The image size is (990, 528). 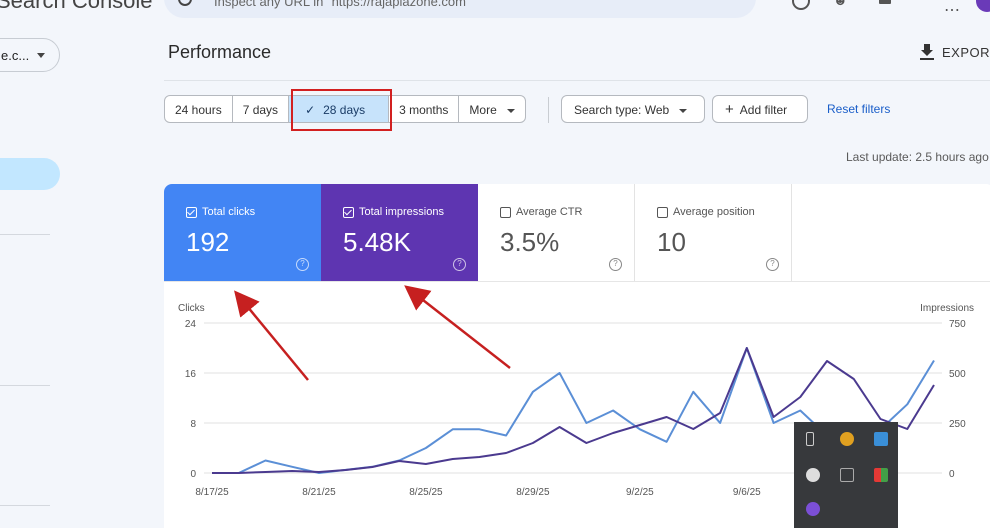 I want to click on metric-divider, so click(x=577, y=281).